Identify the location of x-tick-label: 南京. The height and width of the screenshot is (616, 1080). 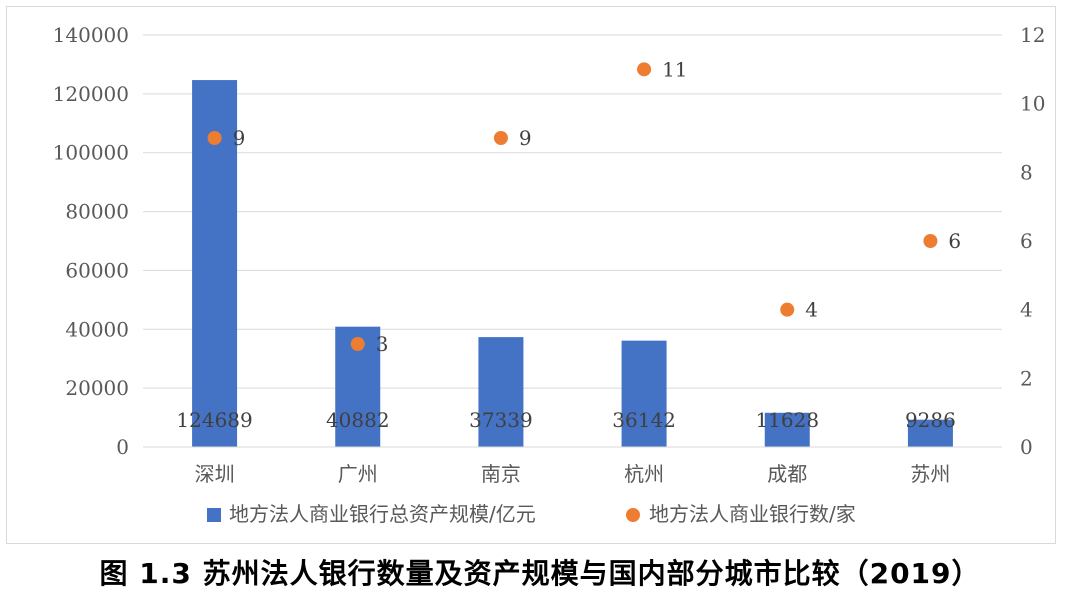
(501, 474).